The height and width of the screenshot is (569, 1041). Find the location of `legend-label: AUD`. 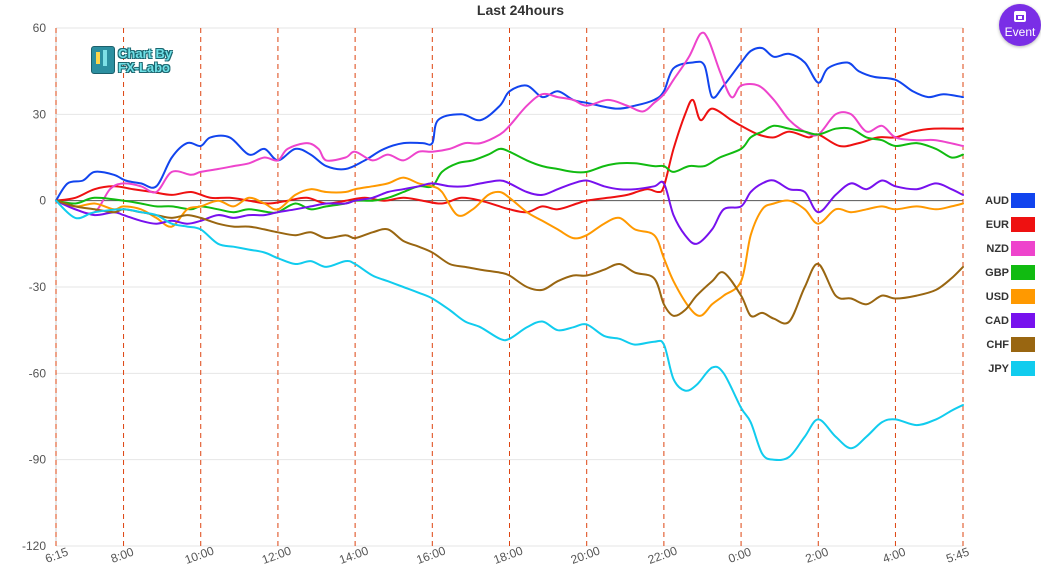

legend-label: AUD is located at coordinates (997, 201).